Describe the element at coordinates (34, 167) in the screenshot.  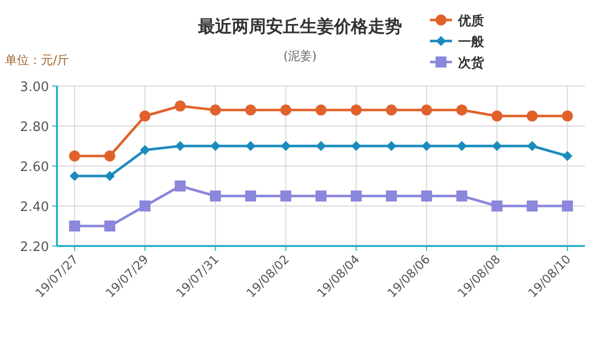
I see `y-tick-label: 2.60` at that location.